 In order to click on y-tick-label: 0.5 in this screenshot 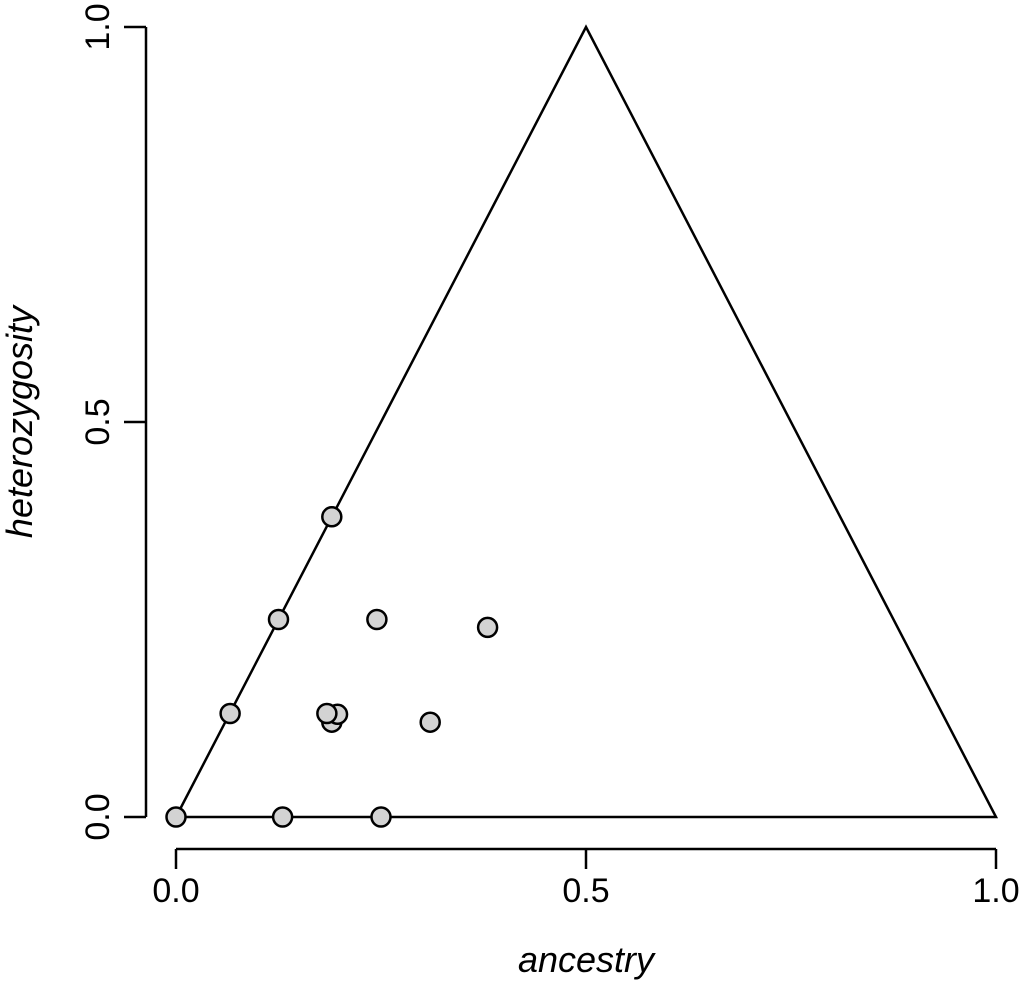, I will do `click(98, 421)`.